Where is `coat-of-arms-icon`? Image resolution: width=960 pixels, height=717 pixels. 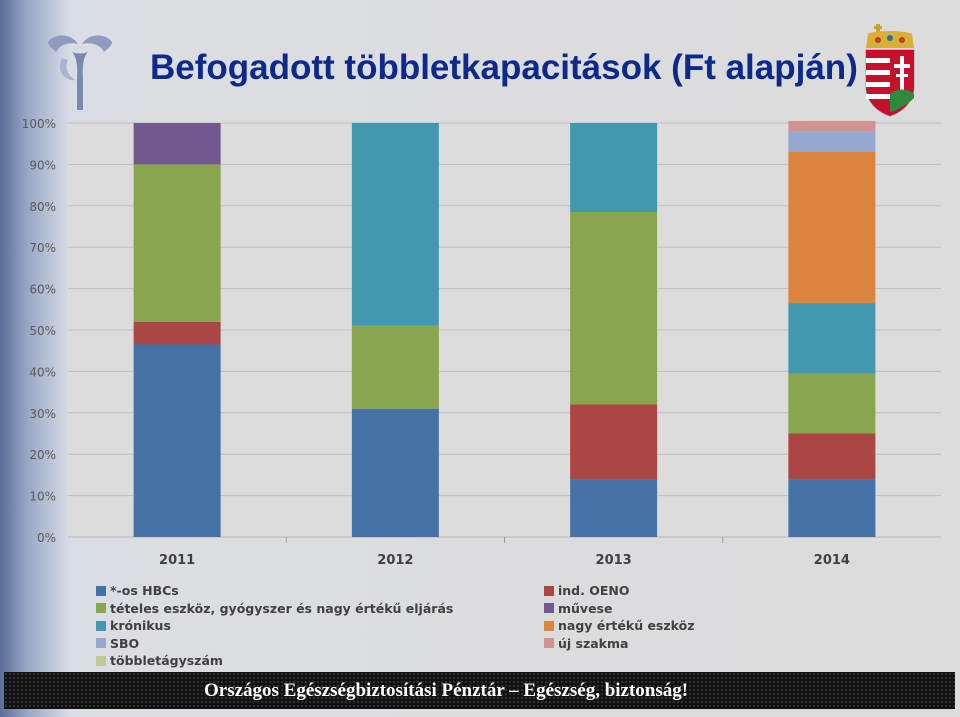 coat-of-arms-icon is located at coordinates (890, 70).